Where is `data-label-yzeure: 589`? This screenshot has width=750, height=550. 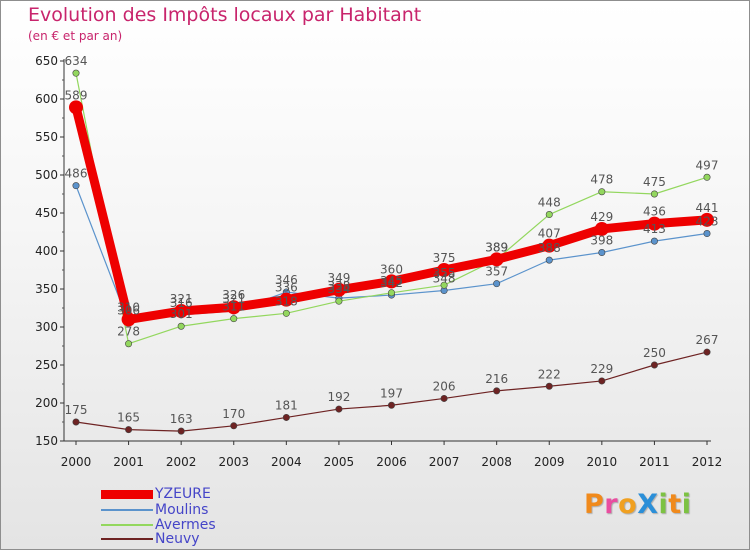
data-label-yzeure: 589 is located at coordinates (76, 95).